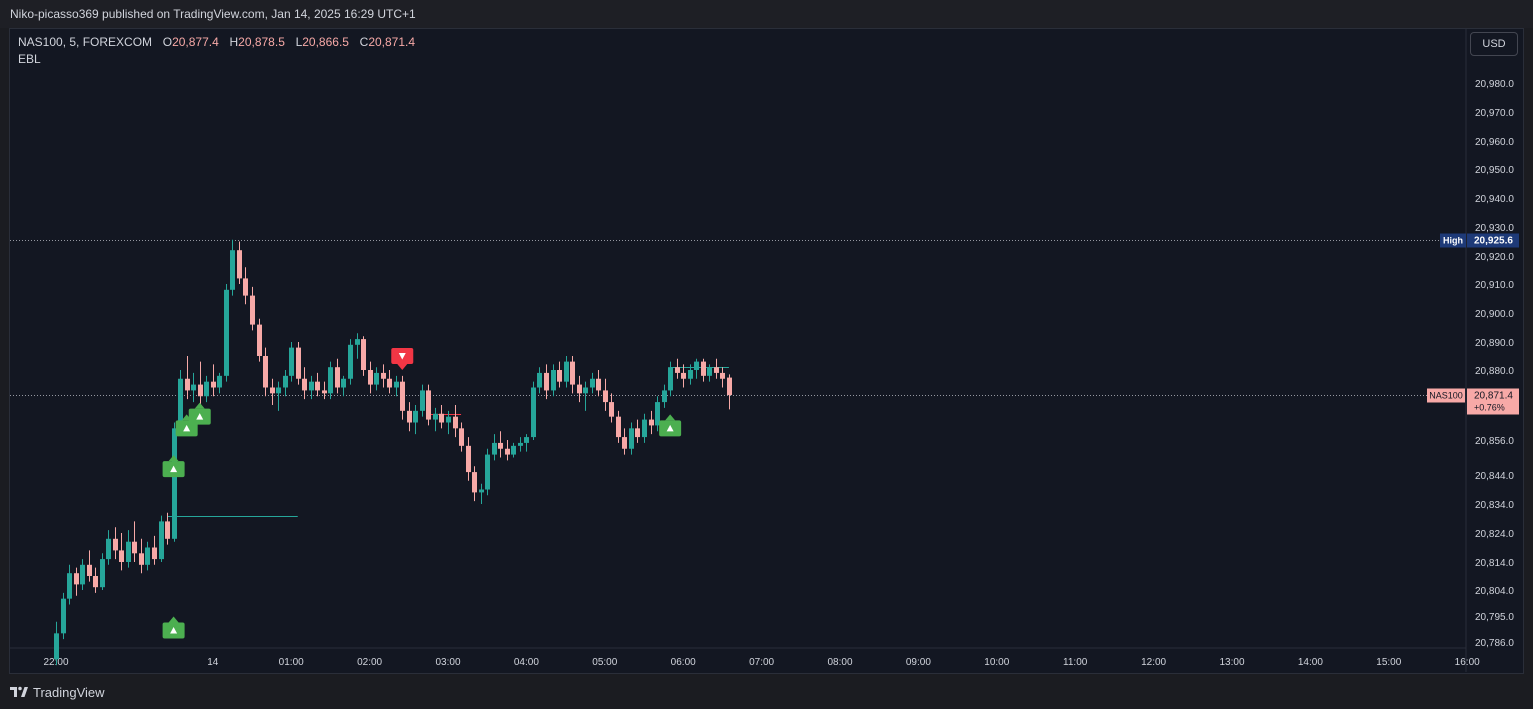  I want to click on y-tick-label: 20,910.0, so click(1494, 285).